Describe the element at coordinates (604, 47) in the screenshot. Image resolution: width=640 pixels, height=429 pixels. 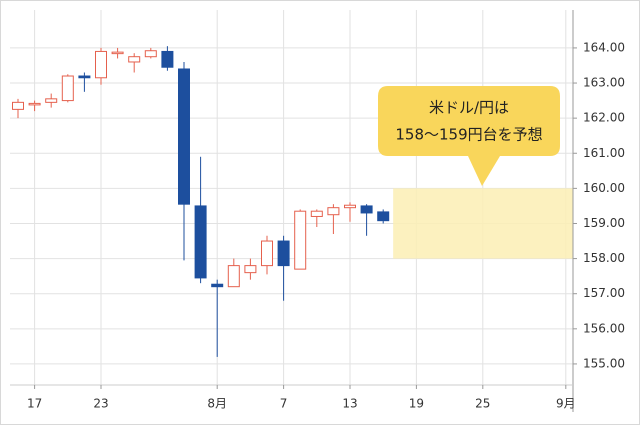
I see `y-tick-label: 164.00` at that location.